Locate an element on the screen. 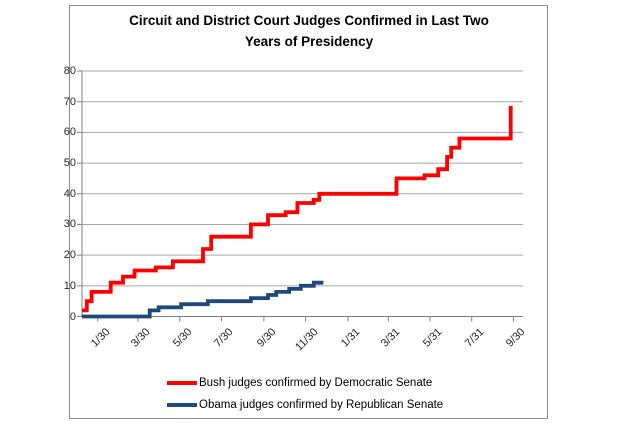 The image size is (618, 427). chart-title-line2: Years of Presidency is located at coordinates (309, 41).